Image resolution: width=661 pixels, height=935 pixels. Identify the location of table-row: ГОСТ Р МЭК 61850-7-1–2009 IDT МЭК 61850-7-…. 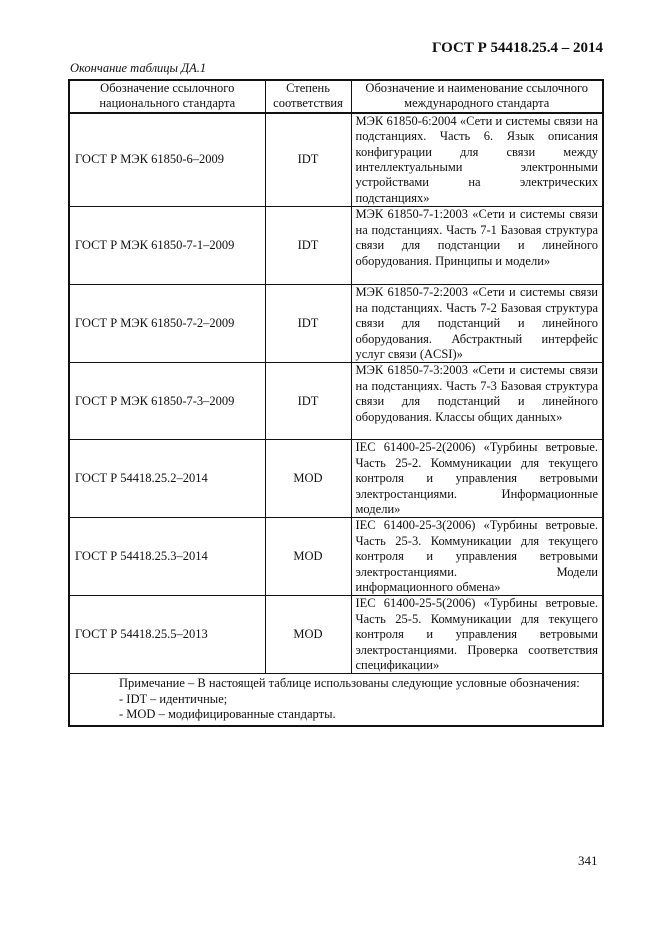
(336, 246).